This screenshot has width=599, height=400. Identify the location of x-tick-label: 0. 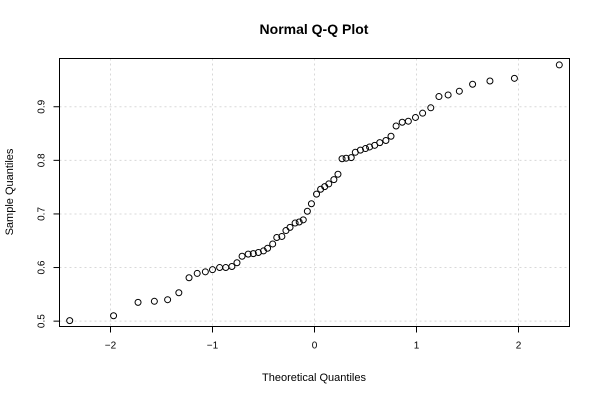
(315, 346).